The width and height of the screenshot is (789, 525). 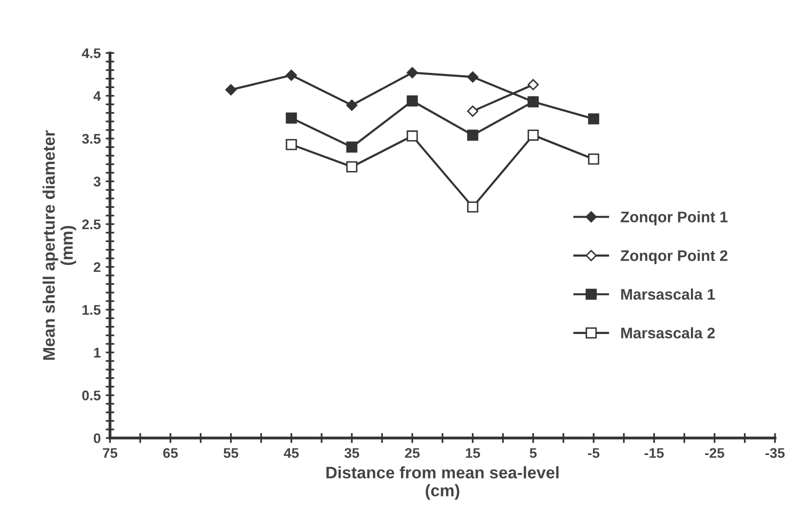 What do you see at coordinates (442, 483) in the screenshot?
I see `x-axis-title: Distance from mean sea-level (cm)` at bounding box center [442, 483].